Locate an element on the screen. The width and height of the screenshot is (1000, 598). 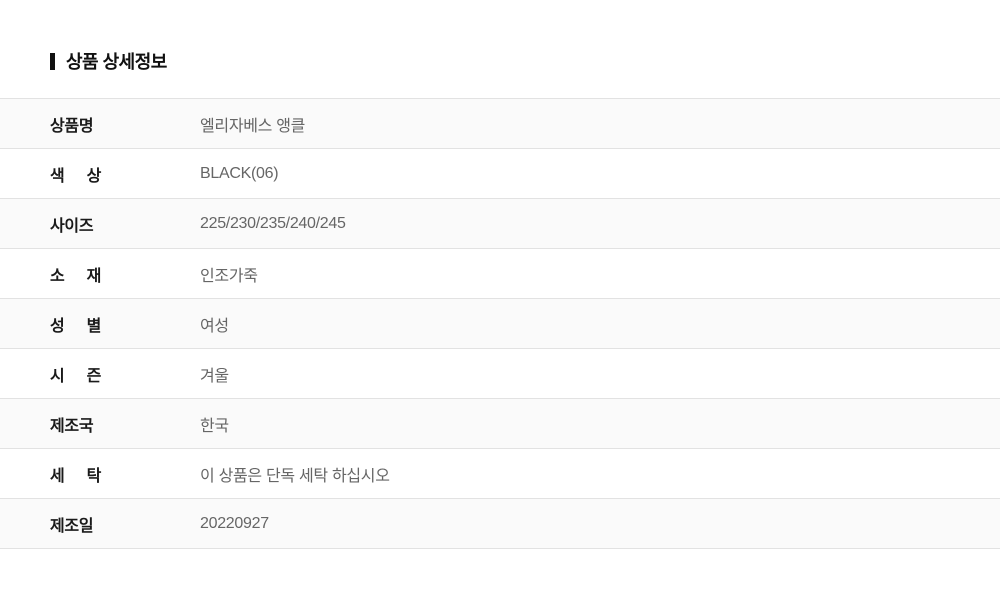
row-label: 상품명 is located at coordinates (72, 126).